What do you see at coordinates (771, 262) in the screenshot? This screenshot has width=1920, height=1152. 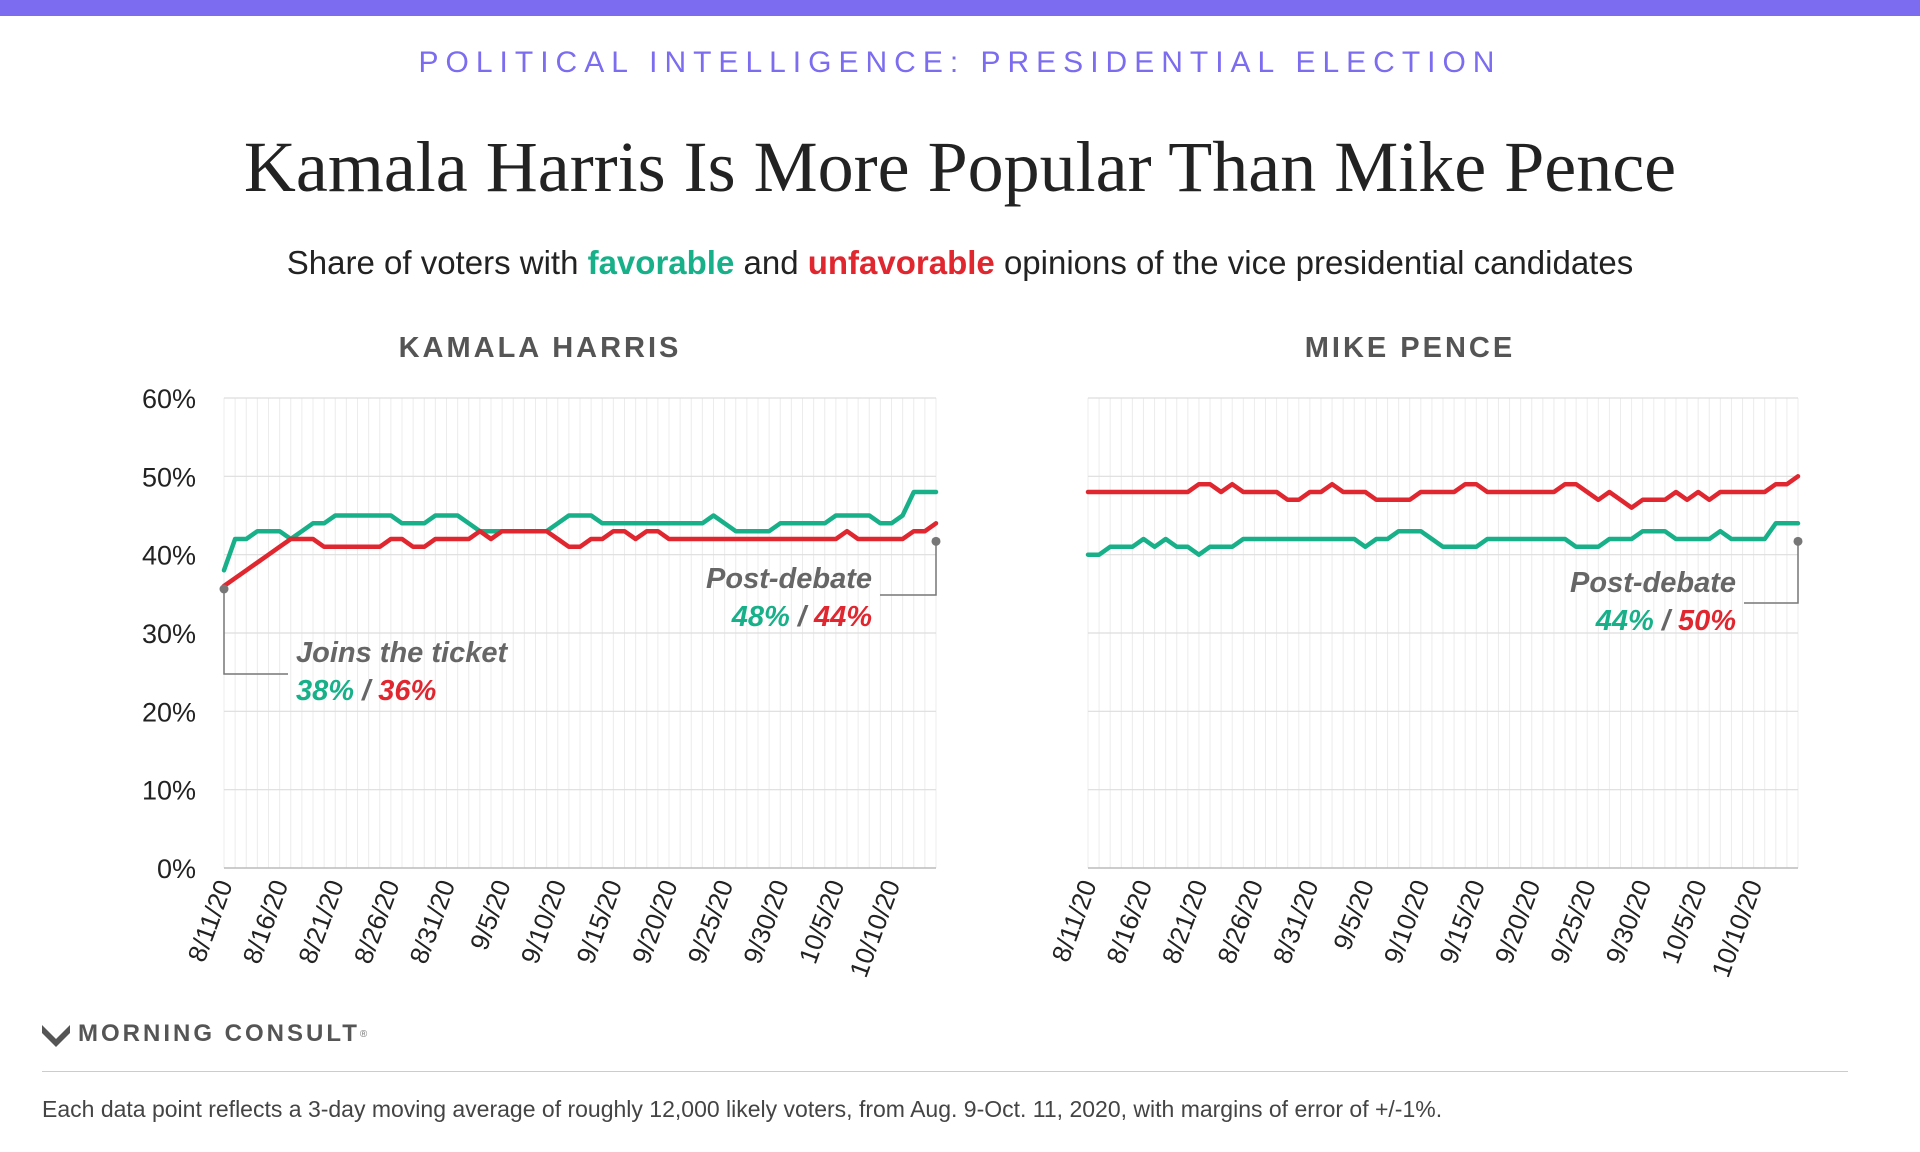 I see `subtitle-mid: and` at bounding box center [771, 262].